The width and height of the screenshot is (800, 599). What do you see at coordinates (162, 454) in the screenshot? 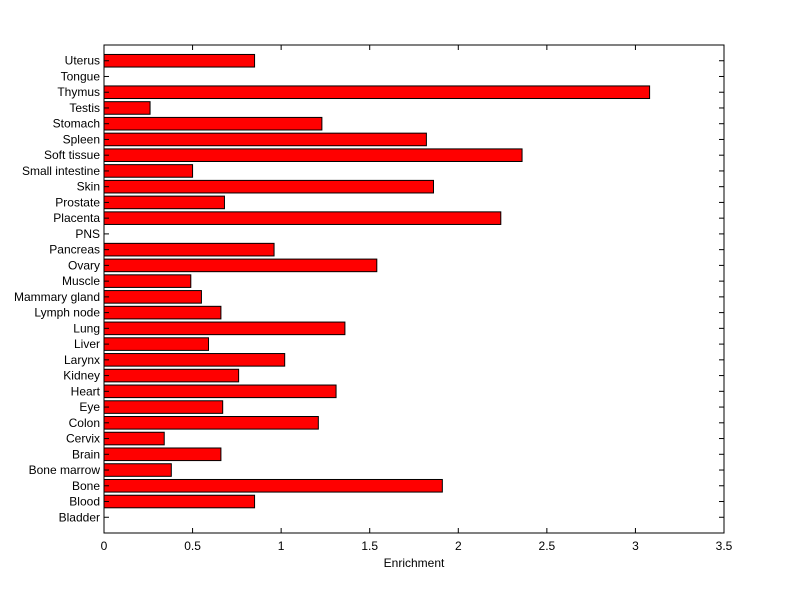
I see `bar-brain` at bounding box center [162, 454].